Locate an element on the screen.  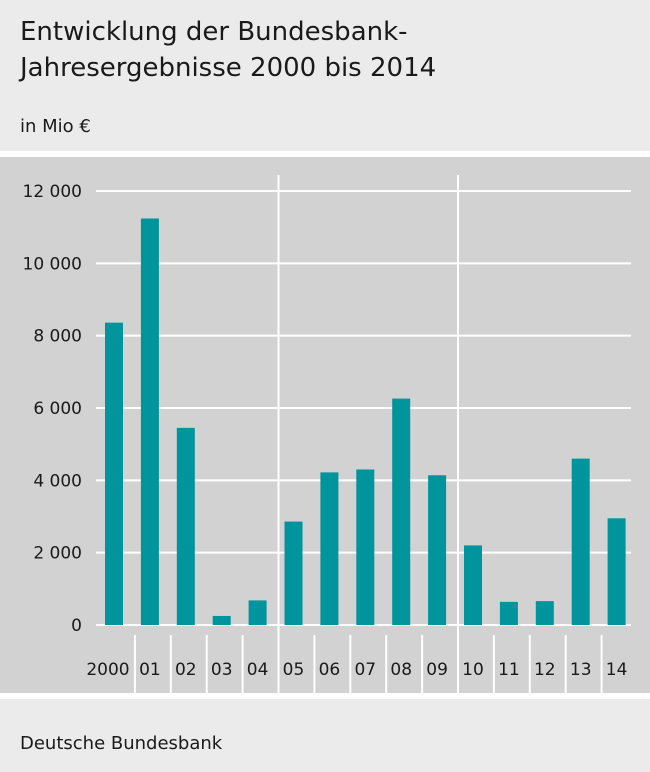
x-tick-label: 01 is located at coordinates (150, 670).